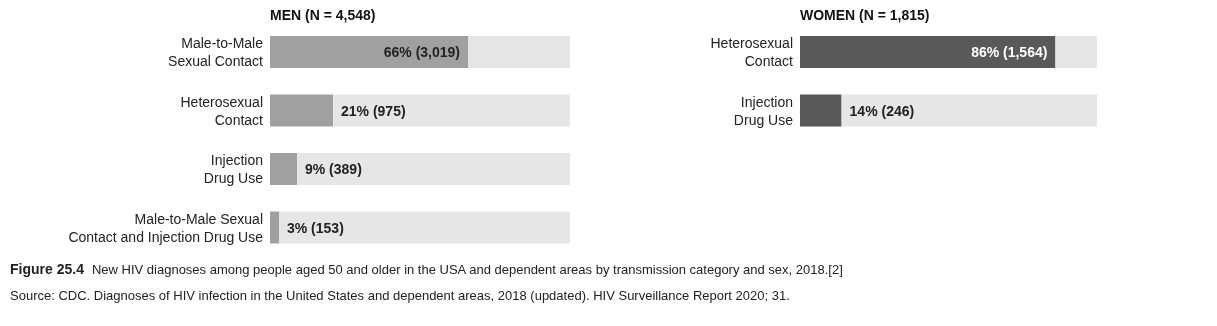 The width and height of the screenshot is (1217, 326). Describe the element at coordinates (323, 15) in the screenshot. I see `chart-title: MEN (N = 4,548)` at that location.